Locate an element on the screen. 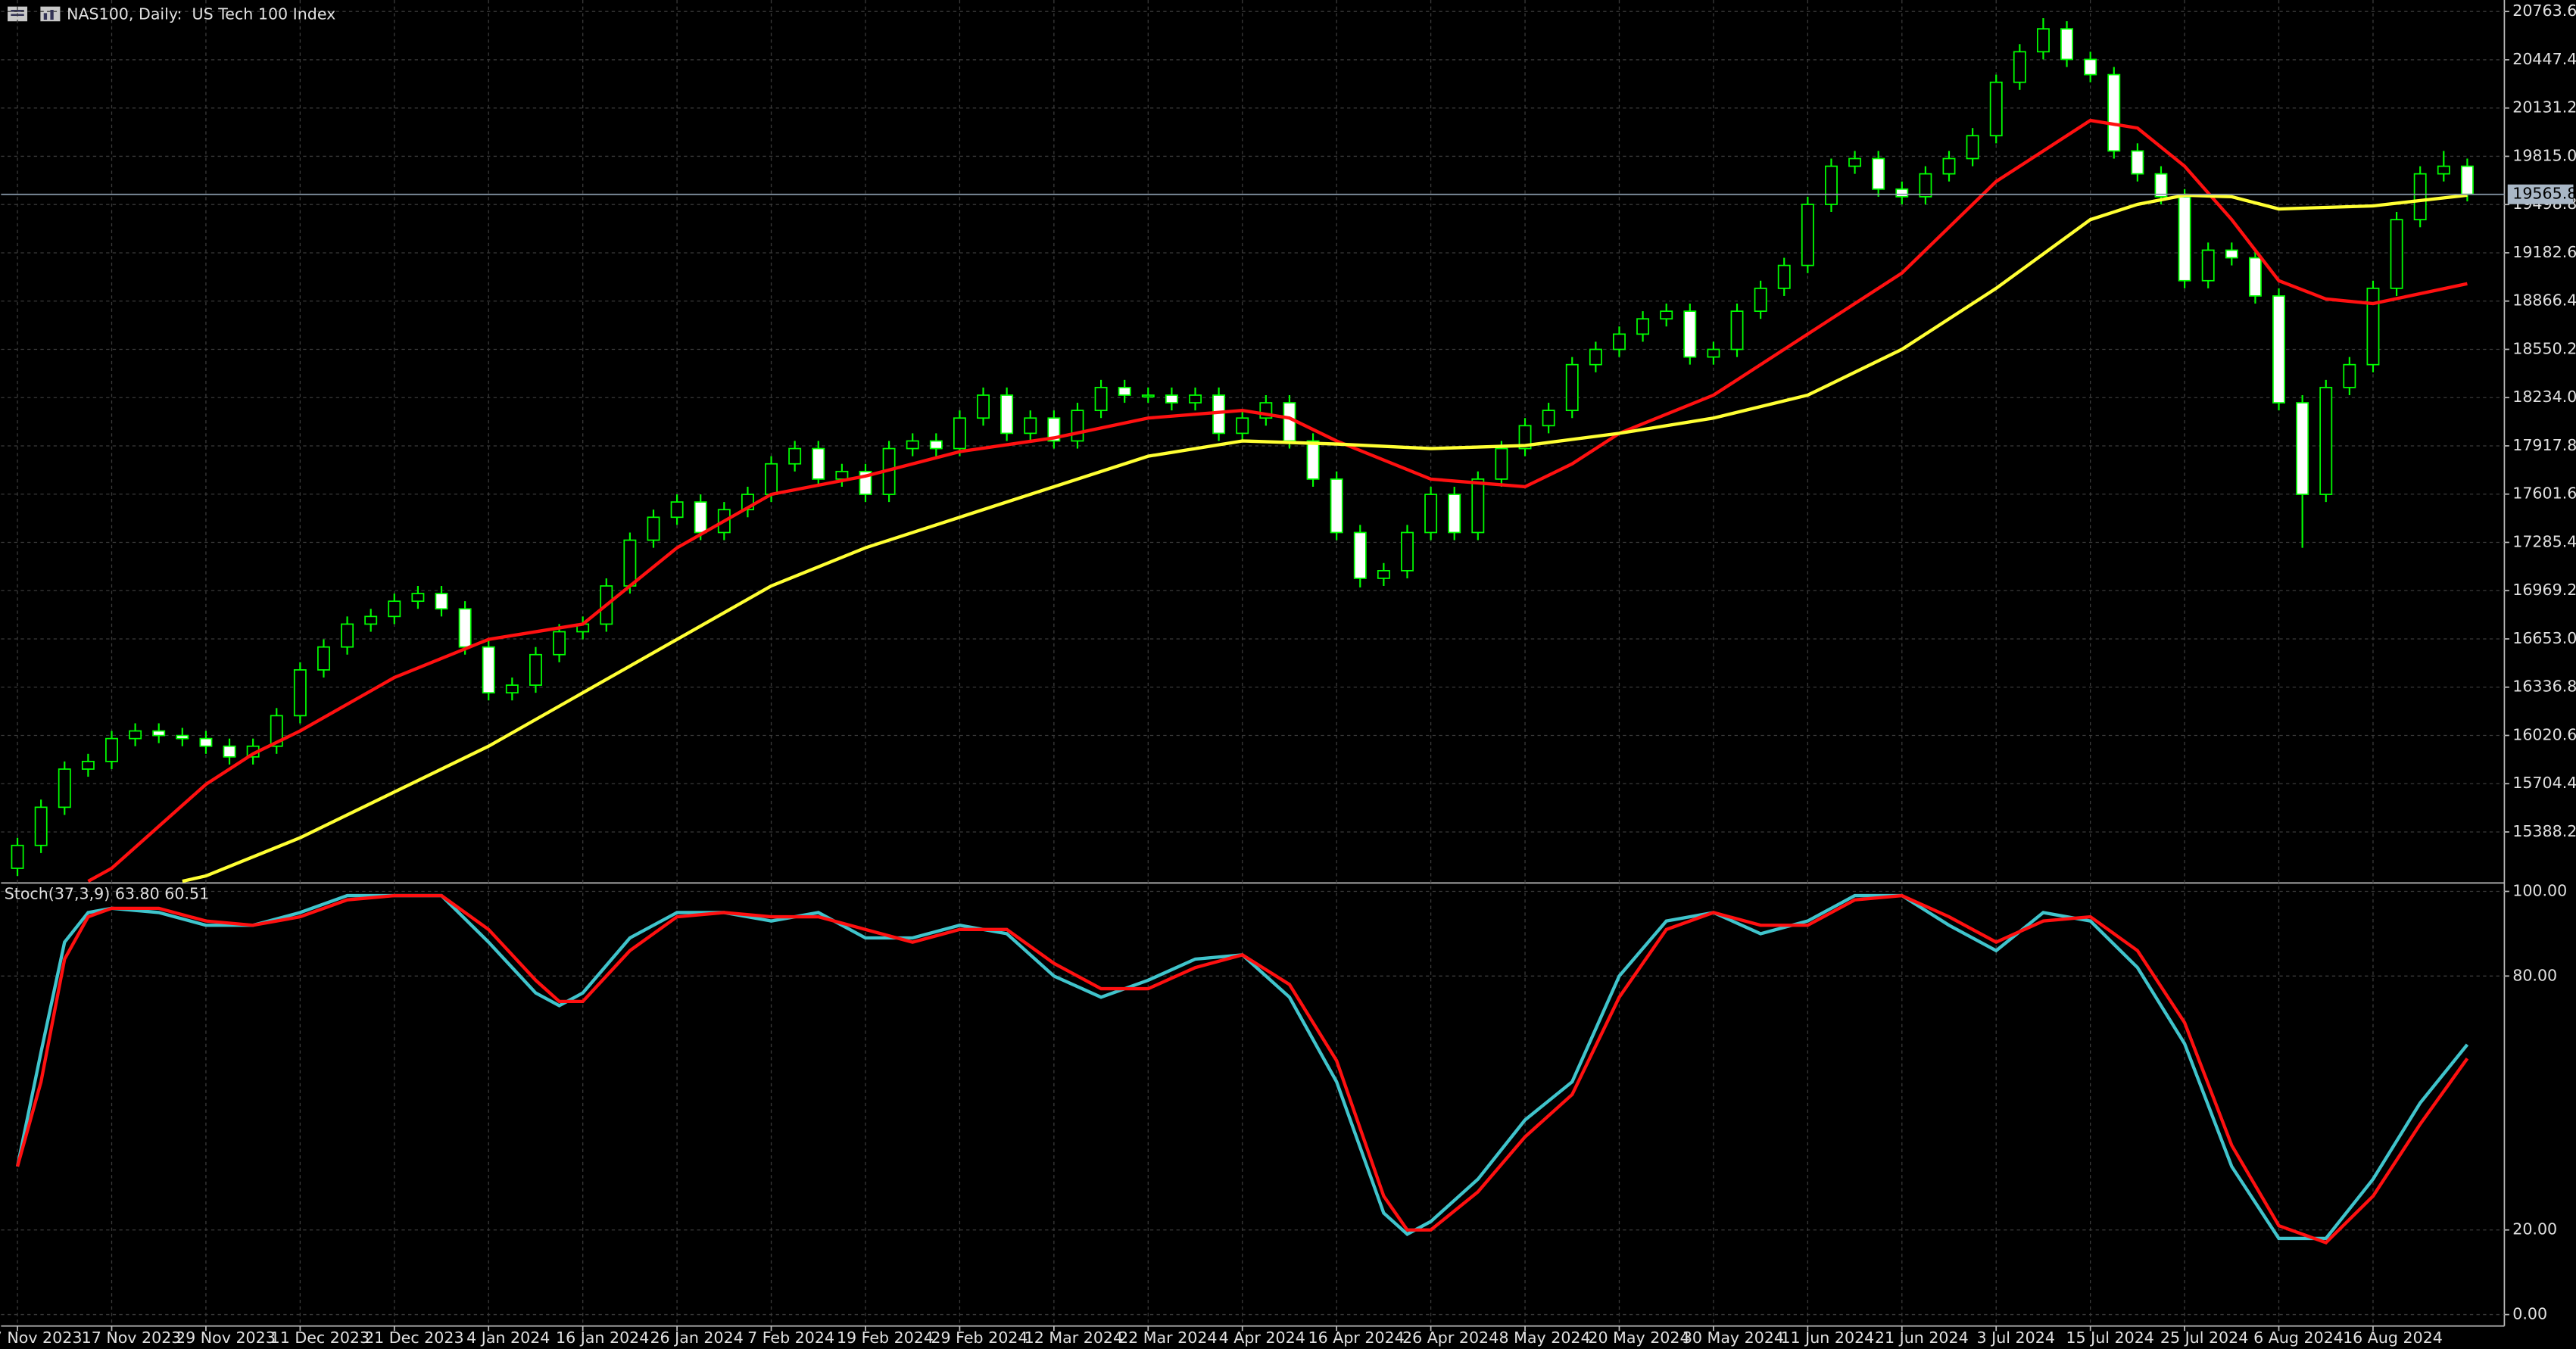 The image size is (2576, 1349). x-tick-label: 16 Jan 2024 is located at coordinates (602, 1338).